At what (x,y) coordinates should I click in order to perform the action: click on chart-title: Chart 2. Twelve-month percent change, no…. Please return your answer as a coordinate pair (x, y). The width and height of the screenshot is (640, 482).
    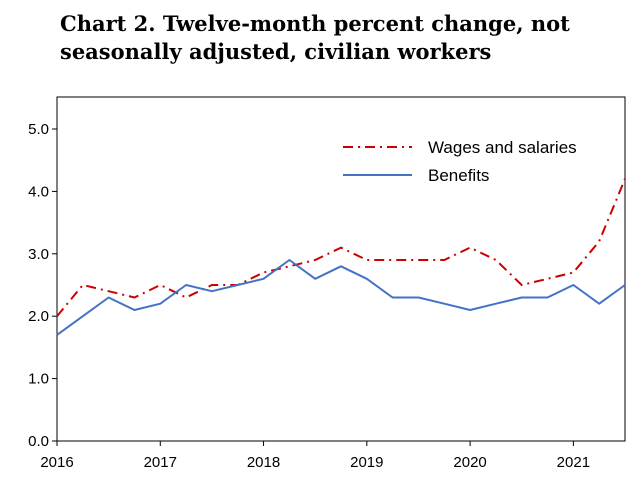
    Looking at the image, I should click on (315, 37).